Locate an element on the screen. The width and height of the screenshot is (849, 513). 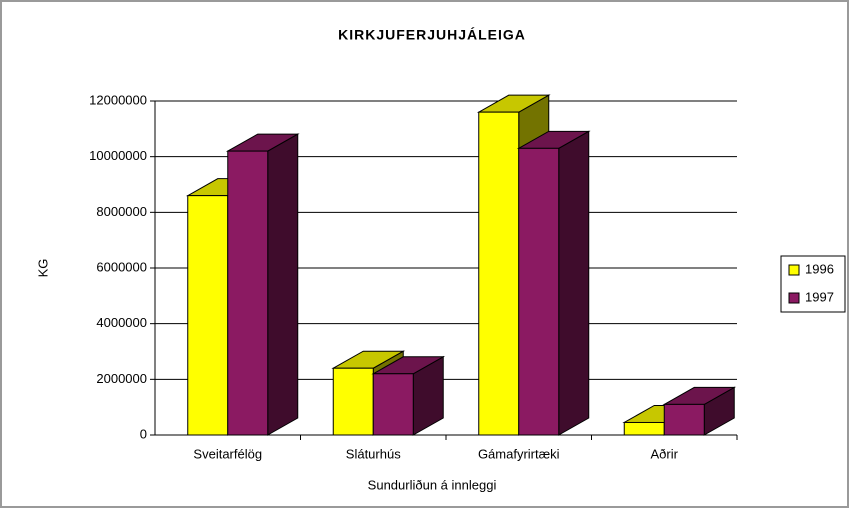
y-tick-label: 12000000 is located at coordinates (118, 99).